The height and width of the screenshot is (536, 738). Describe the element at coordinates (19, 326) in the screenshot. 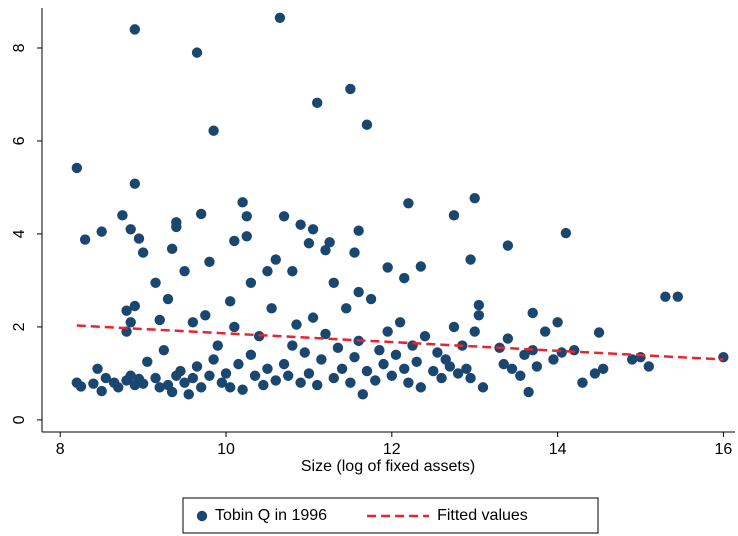

I see `y-tick-label: 2` at that location.